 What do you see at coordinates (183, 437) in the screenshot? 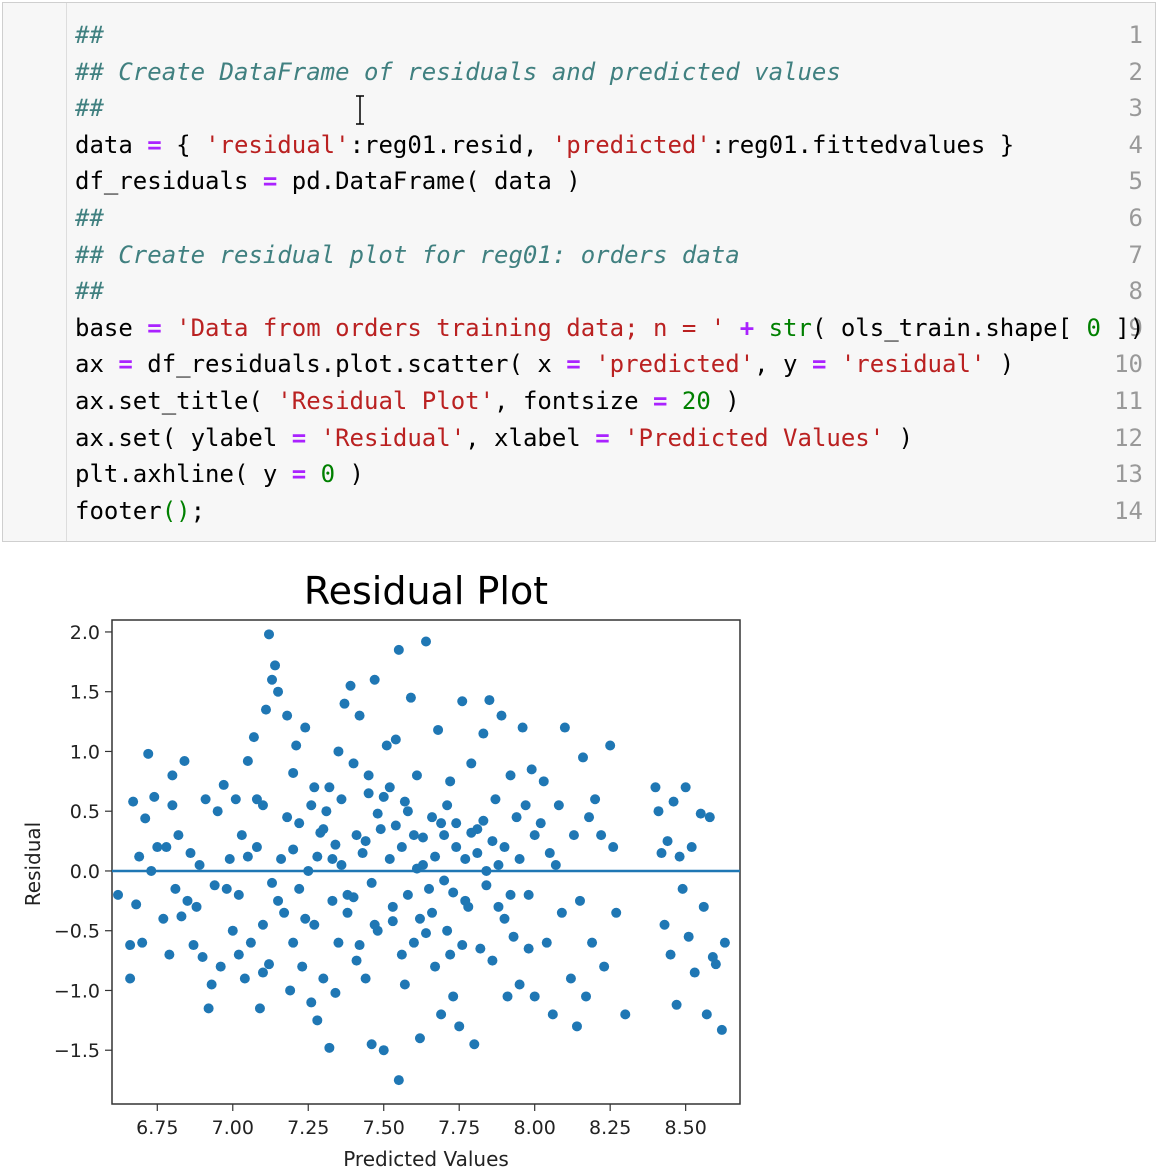
I see `code-token: ax.set( ylabel` at bounding box center [183, 437].